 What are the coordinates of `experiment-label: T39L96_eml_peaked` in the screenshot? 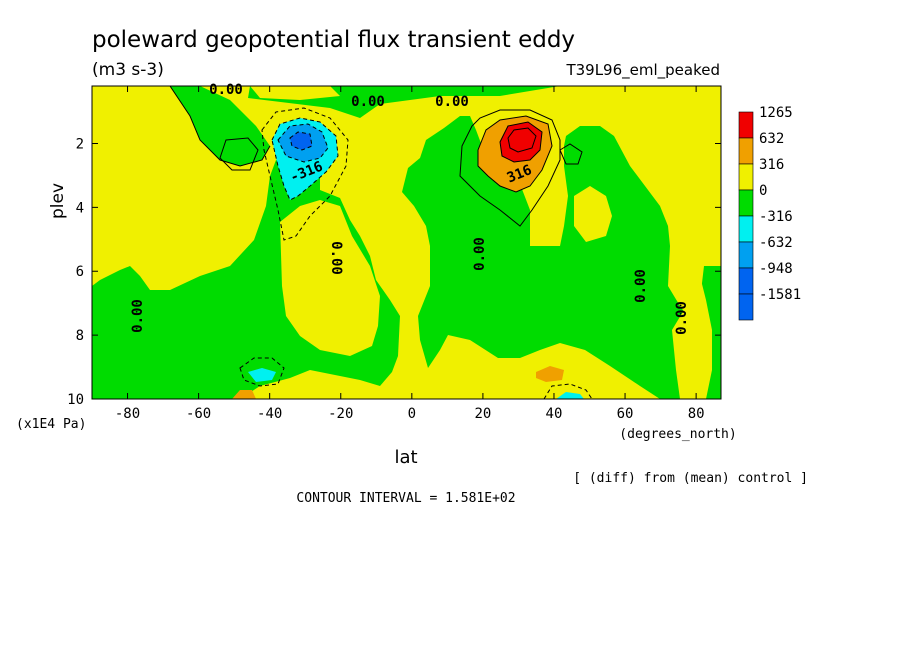 It's located at (642, 70).